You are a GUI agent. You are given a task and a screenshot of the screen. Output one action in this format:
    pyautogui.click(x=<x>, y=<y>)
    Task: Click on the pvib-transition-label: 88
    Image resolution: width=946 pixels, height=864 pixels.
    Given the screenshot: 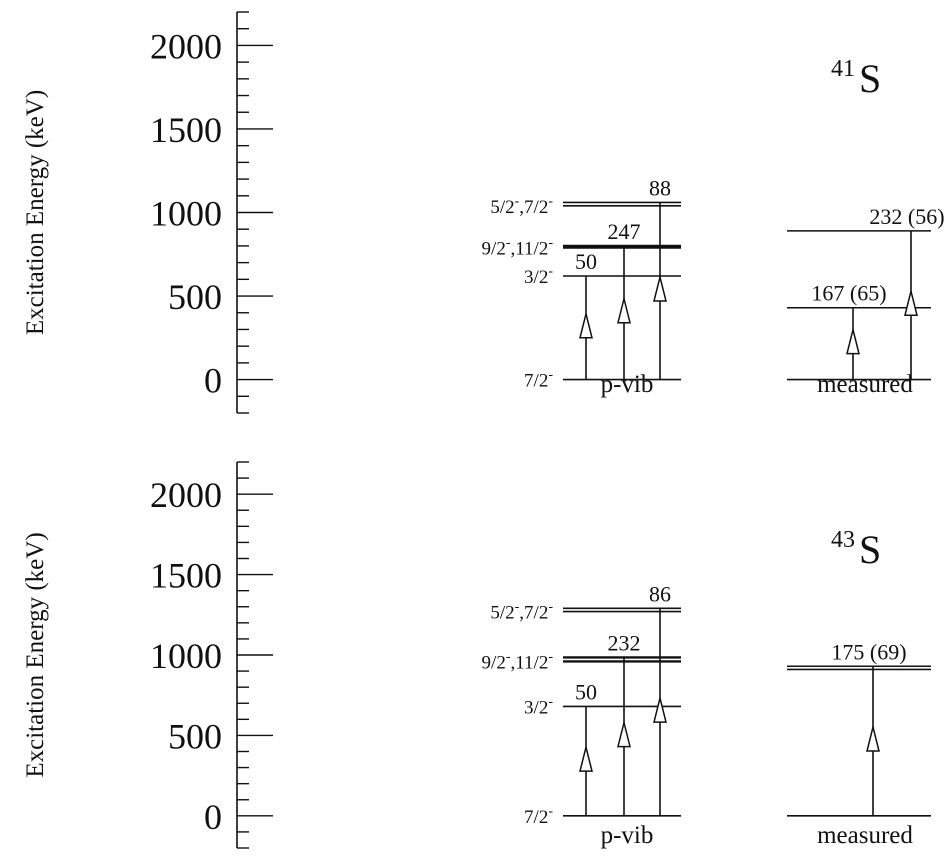 What is the action you would take?
    pyautogui.click(x=660, y=187)
    